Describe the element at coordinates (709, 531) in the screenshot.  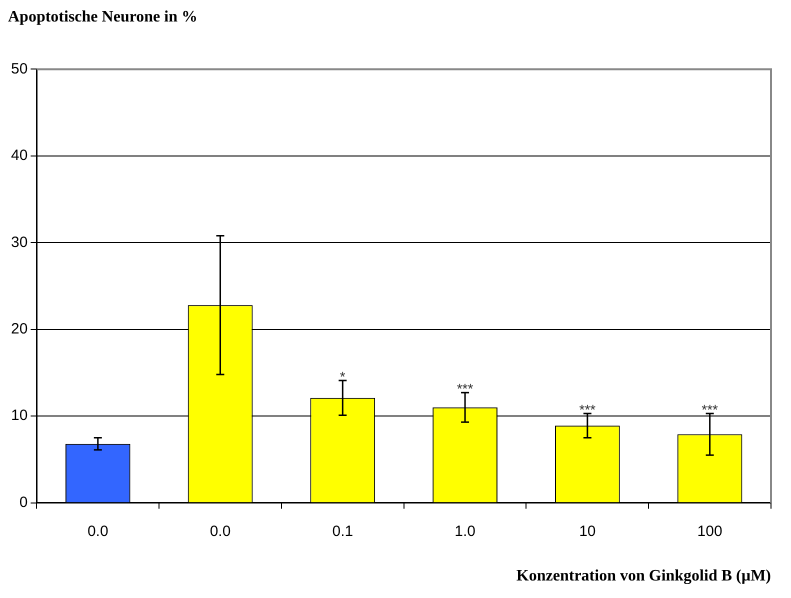
I see `x-tick-label: 100` at that location.